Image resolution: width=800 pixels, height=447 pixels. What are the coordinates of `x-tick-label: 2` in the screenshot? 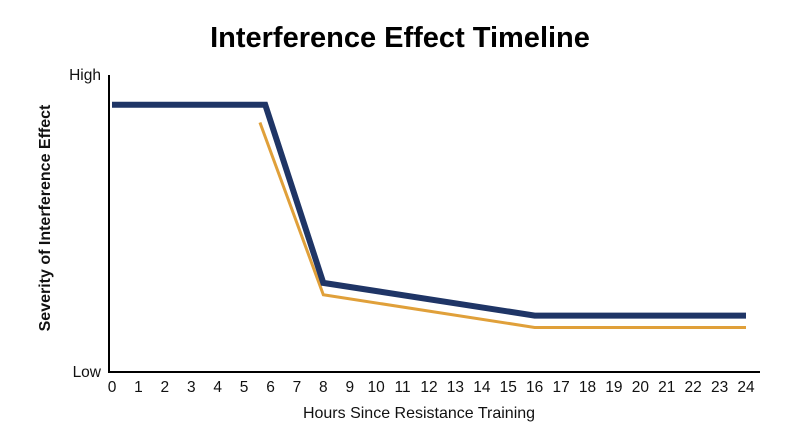 It's located at (165, 387).